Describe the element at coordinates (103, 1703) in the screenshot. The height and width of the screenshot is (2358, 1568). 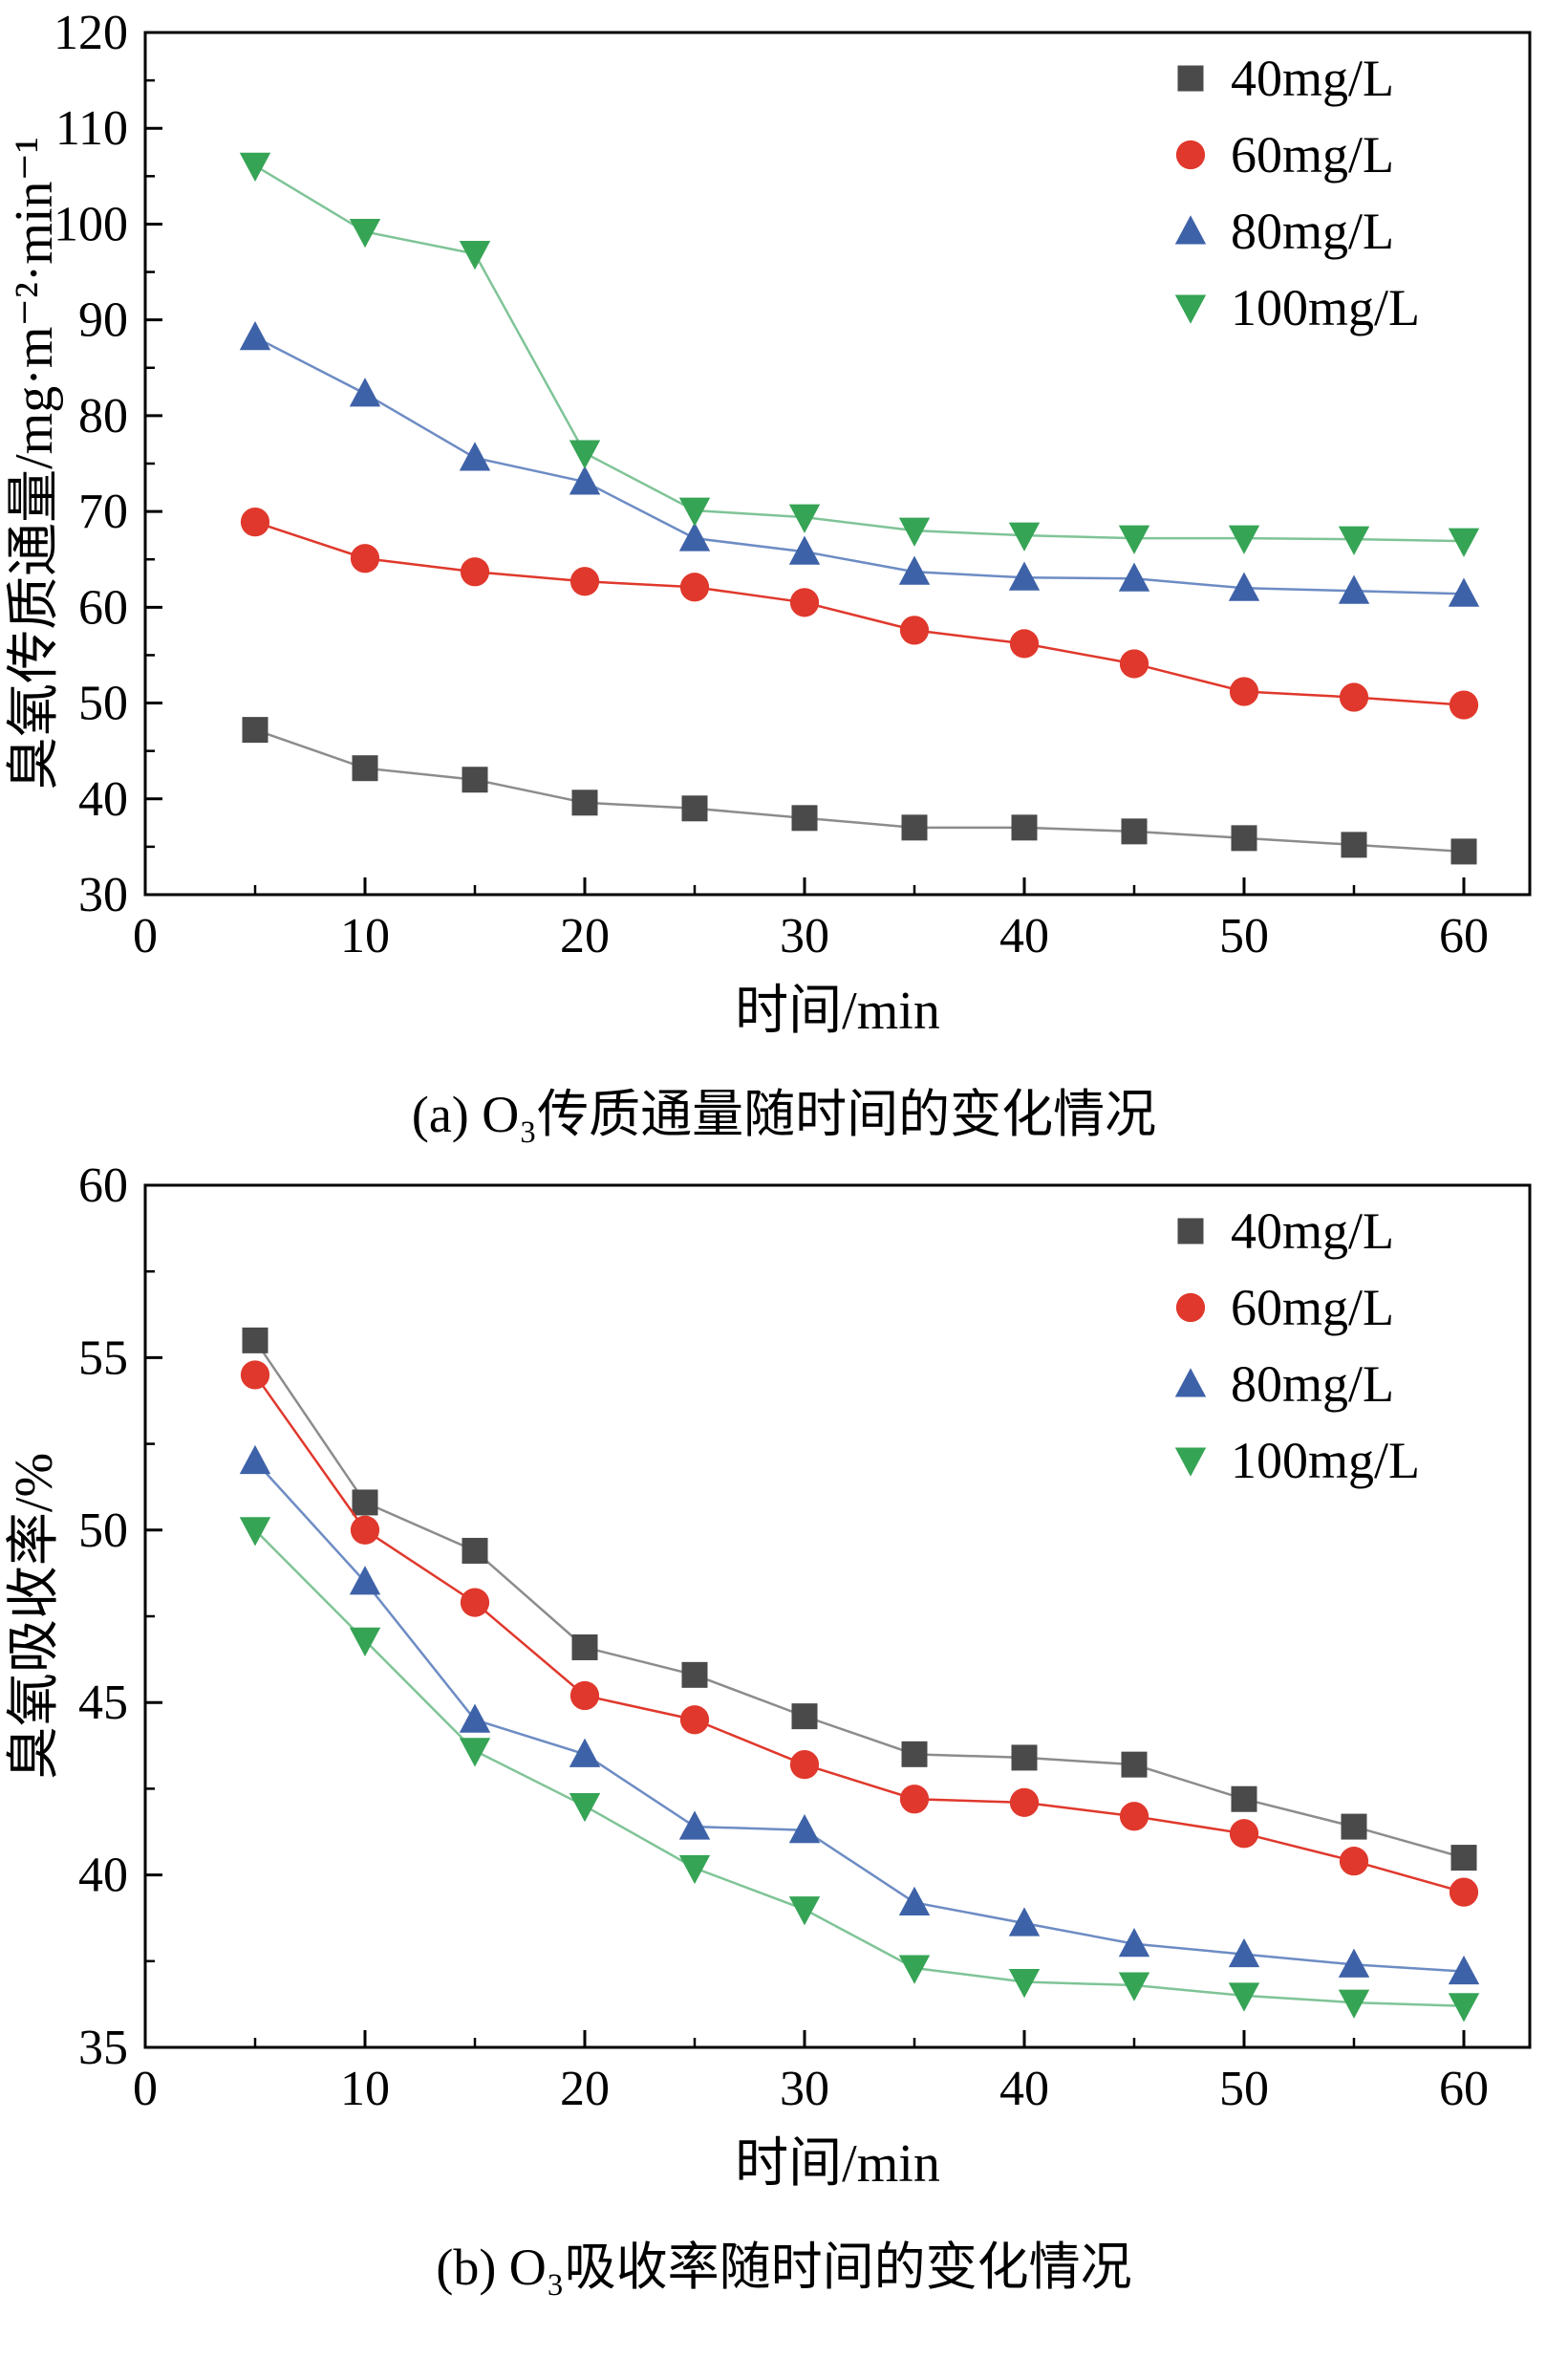
I see `svg-text: 45` at that location.